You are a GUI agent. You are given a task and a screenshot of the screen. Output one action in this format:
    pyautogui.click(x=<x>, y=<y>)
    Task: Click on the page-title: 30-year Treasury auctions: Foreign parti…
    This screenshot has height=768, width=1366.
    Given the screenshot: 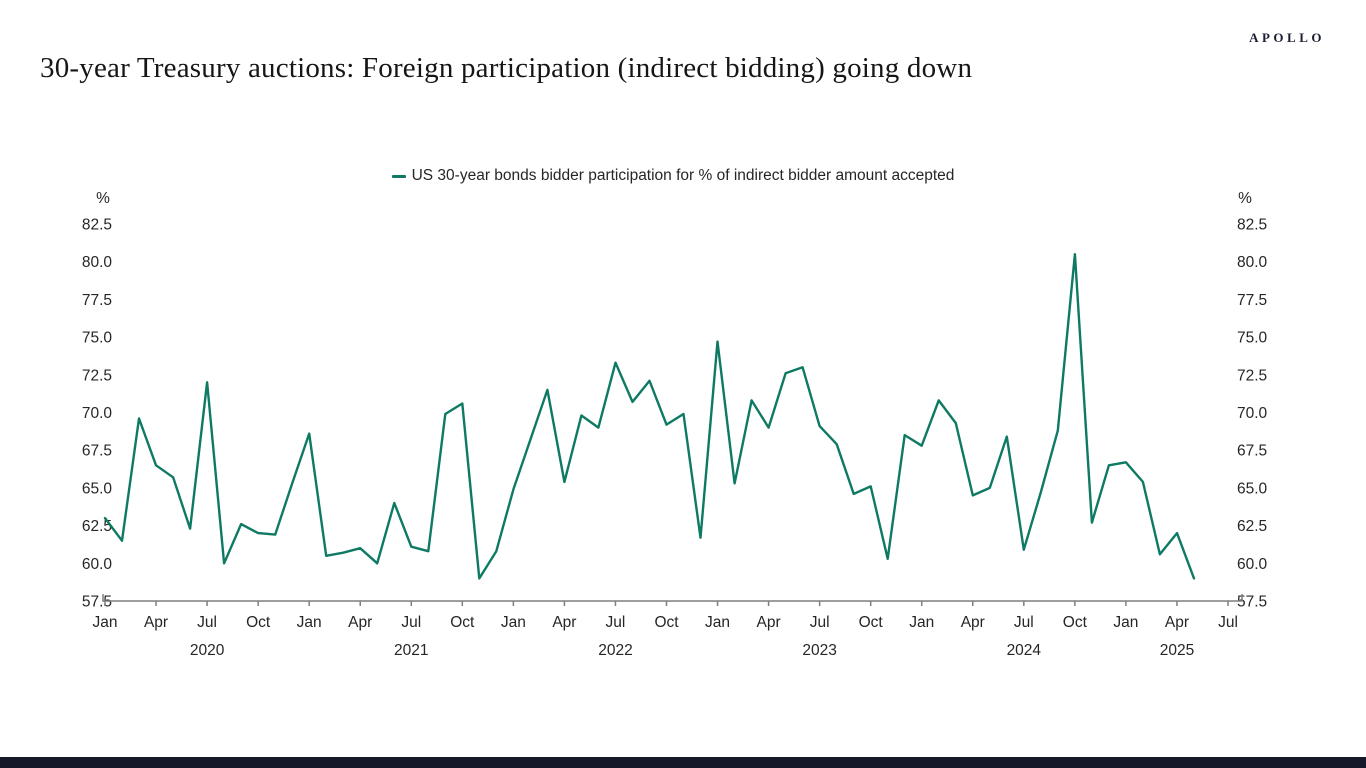 What is the action you would take?
    pyautogui.click(x=506, y=68)
    